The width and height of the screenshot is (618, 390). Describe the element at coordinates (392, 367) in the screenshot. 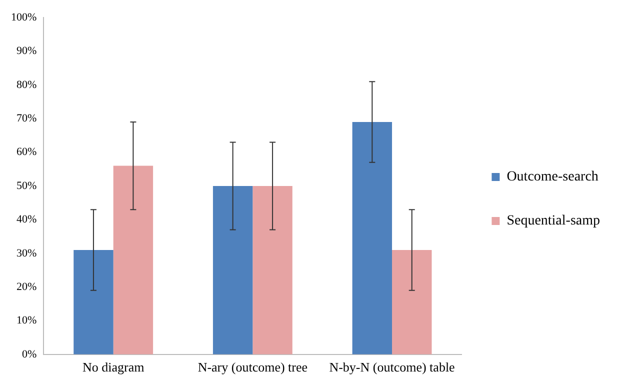

I see `x-tick-label: N-by-N (outcome) table` at that location.